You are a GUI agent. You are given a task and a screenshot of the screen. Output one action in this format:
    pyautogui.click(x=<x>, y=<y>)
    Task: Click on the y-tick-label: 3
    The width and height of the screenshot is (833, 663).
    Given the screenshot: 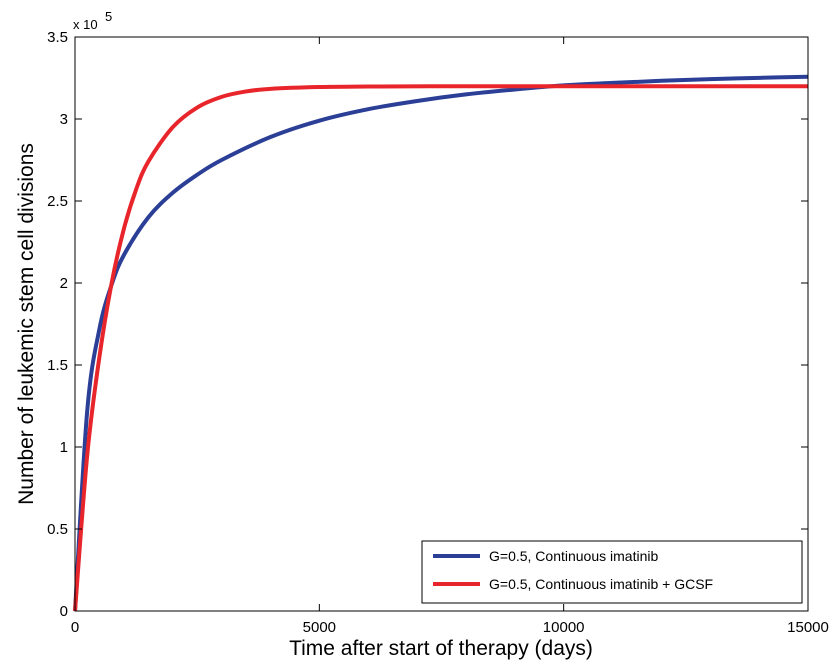 What is the action you would take?
    pyautogui.click(x=64, y=119)
    